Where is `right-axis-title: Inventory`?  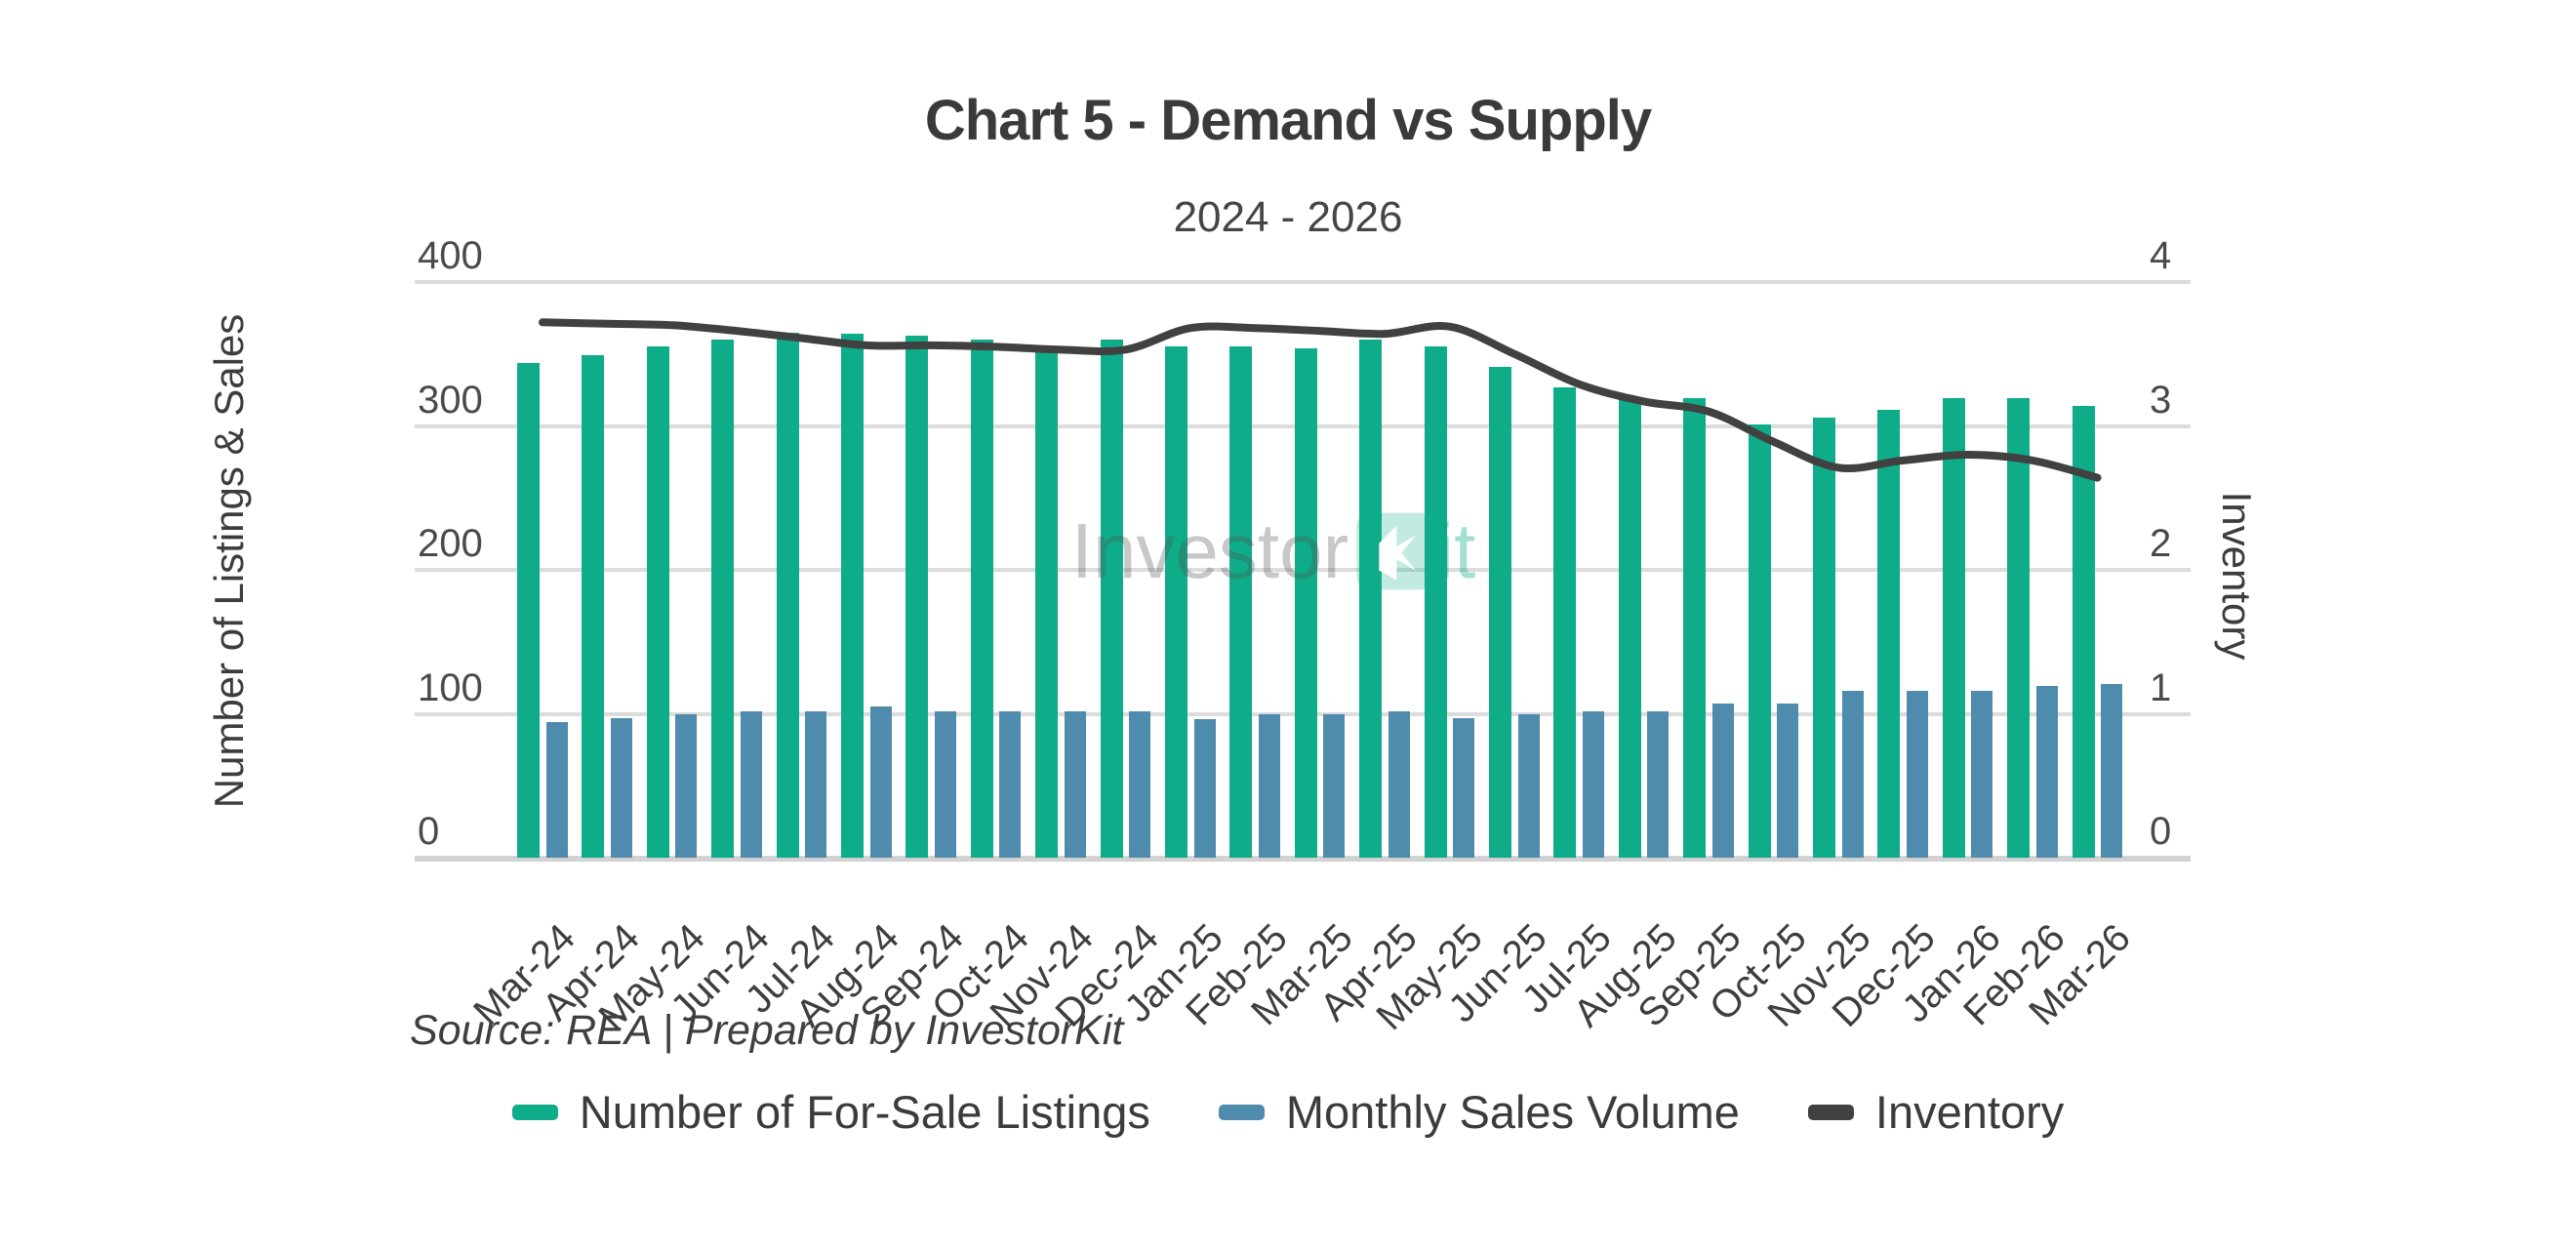 right-axis-title: Inventory is located at coordinates (2237, 576).